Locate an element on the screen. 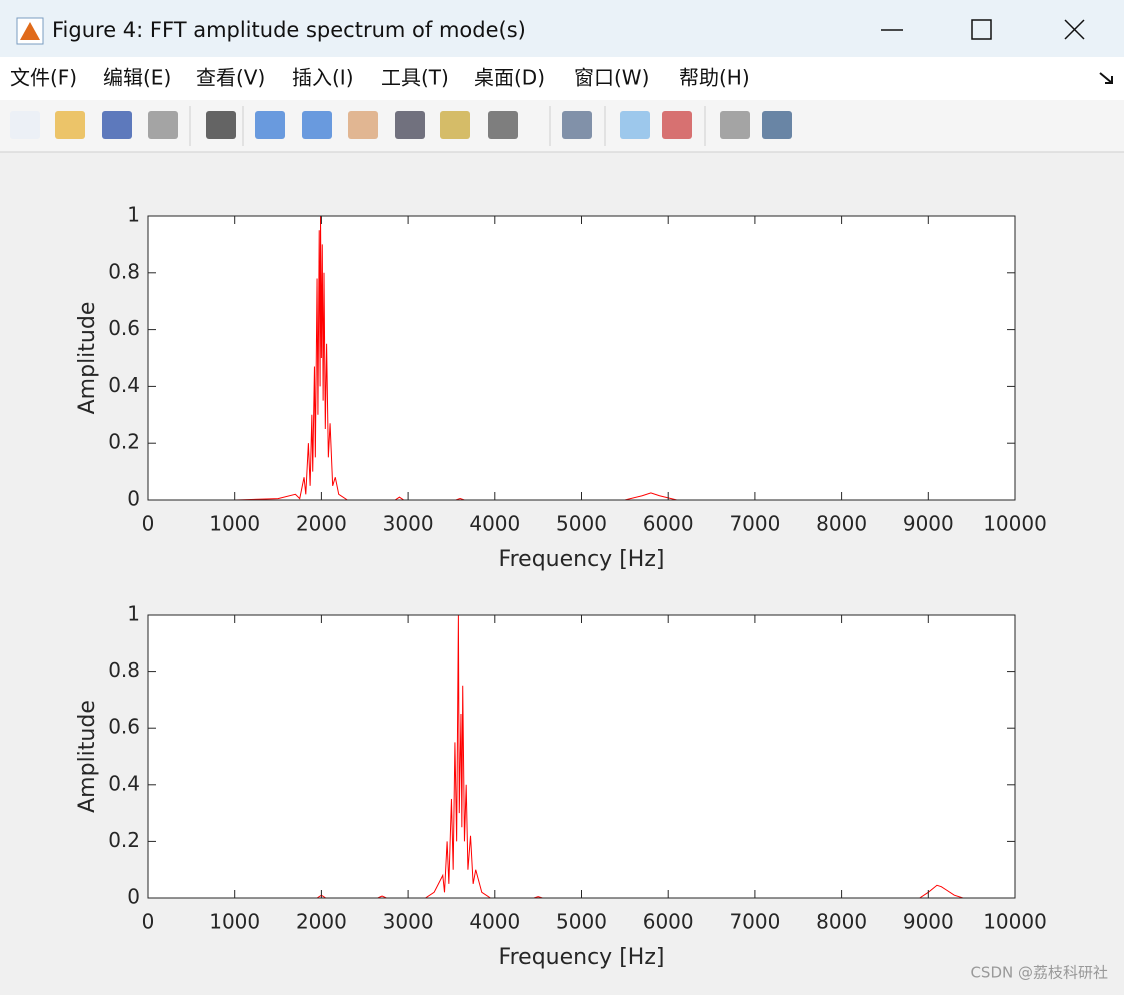 This screenshot has width=1124, height=999. title-bar is located at coordinates (562, 28).